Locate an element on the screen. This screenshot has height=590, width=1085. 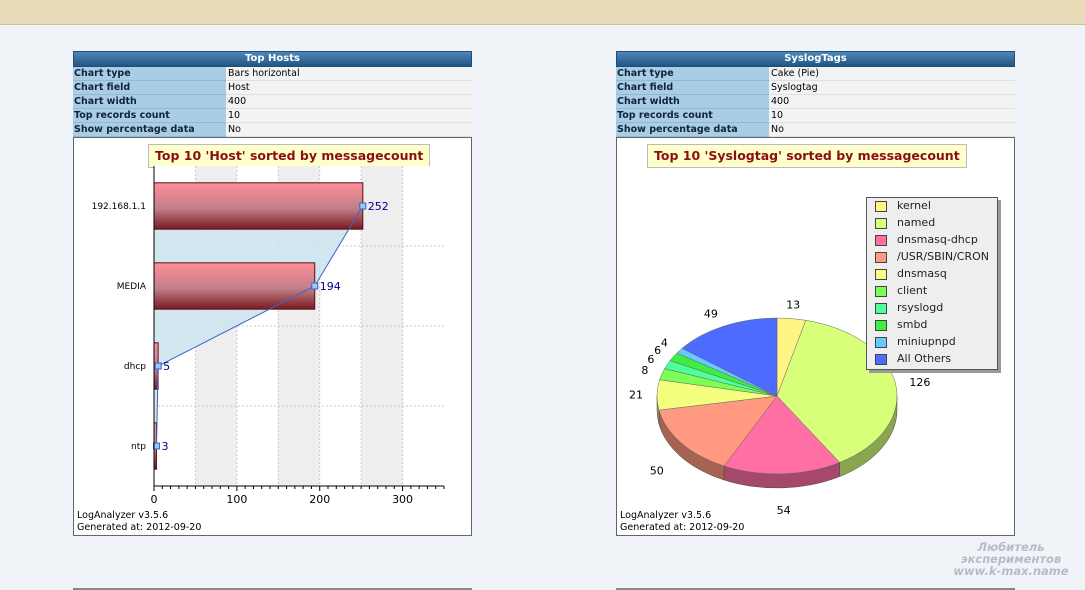
pie-value-label: 21 is located at coordinates (636, 395).